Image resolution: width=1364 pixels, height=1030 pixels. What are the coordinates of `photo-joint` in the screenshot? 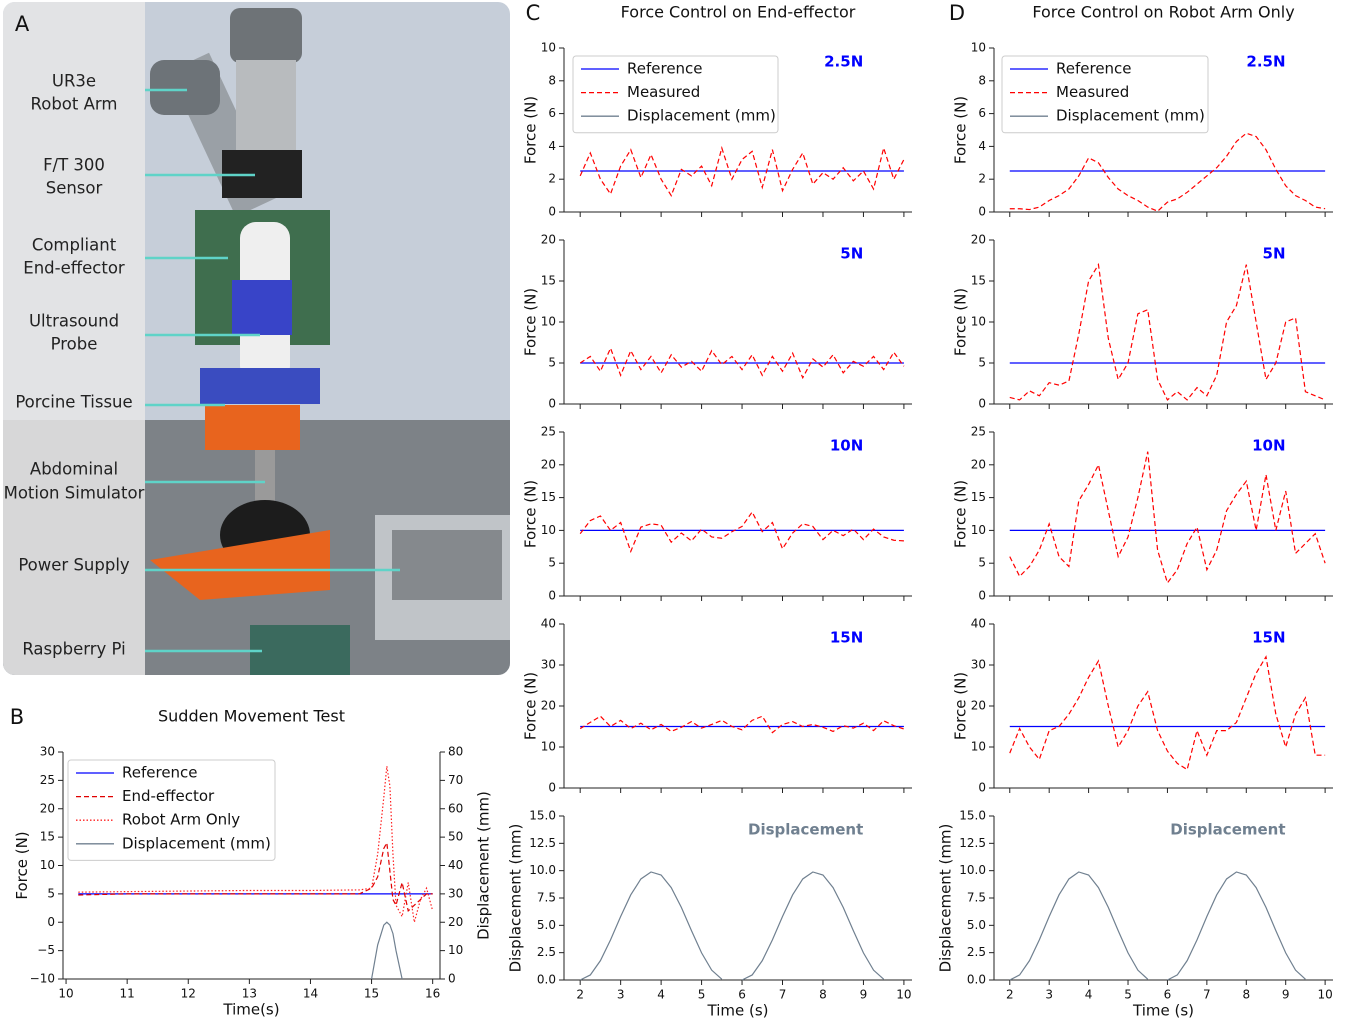 It's located at (185, 87).